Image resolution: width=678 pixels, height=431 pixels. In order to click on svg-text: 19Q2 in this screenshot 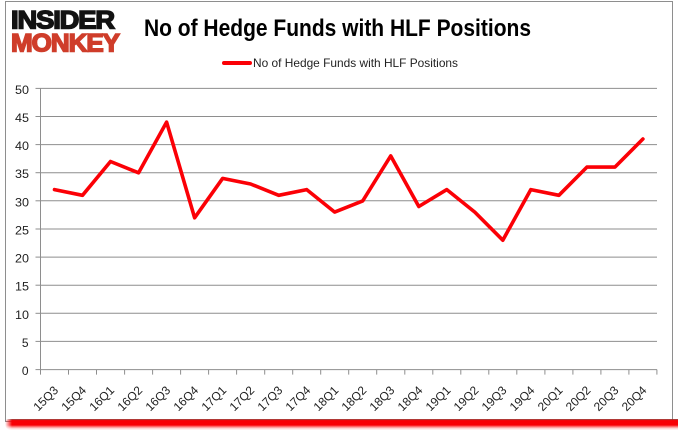, I will do `click(466, 398)`.